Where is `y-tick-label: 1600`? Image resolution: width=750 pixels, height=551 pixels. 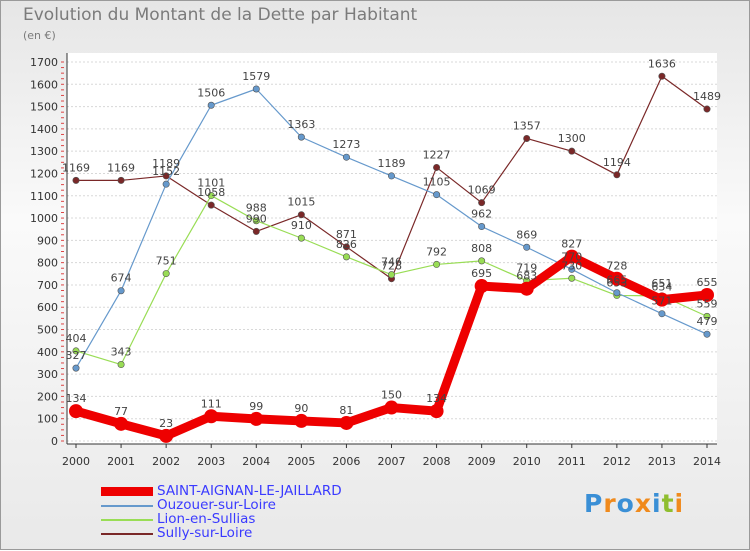
y-tick-label: 1600 is located at coordinates (44, 84).